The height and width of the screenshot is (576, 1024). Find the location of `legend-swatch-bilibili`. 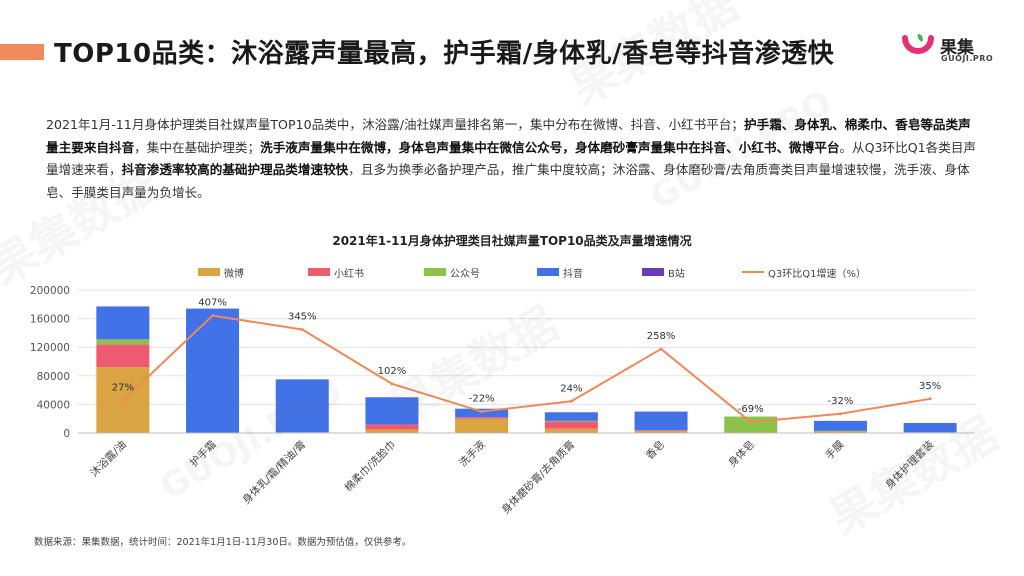

legend-swatch-bilibili is located at coordinates (653, 272).